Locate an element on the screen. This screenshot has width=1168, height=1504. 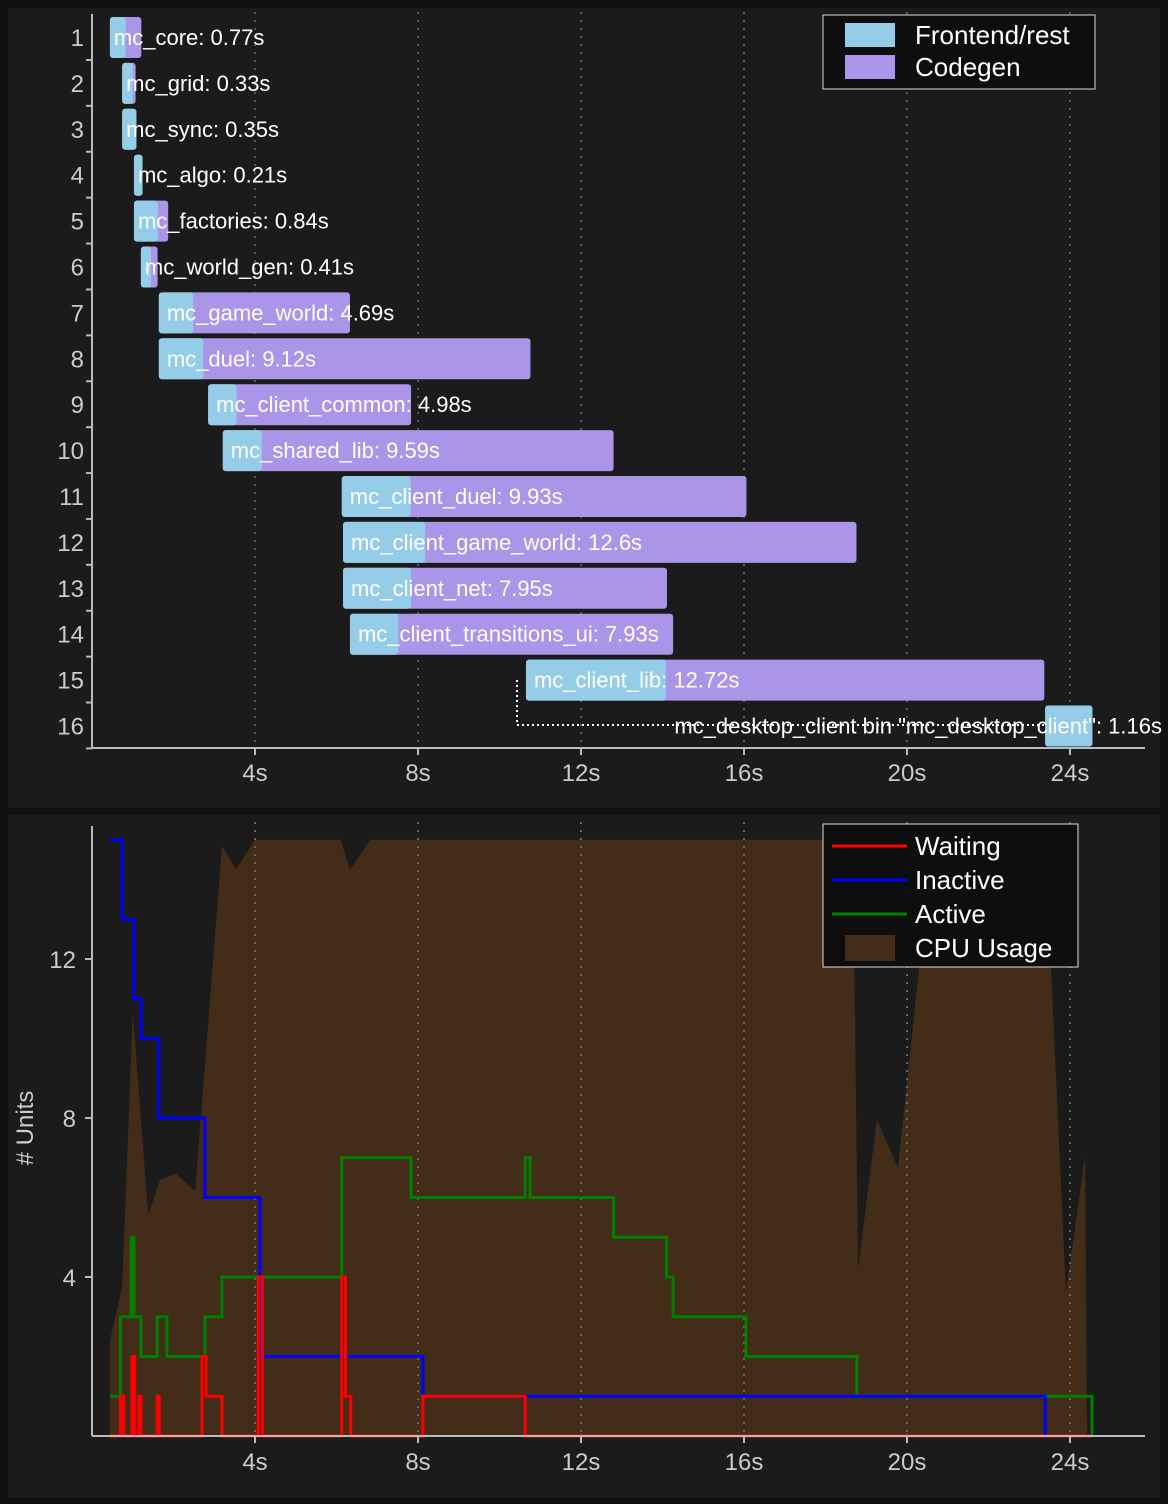
legend-label: Inactive is located at coordinates (960, 880).